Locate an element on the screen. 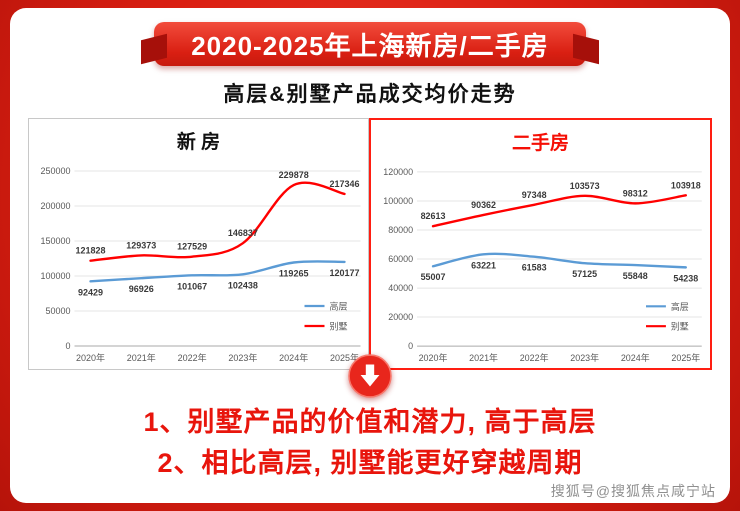 Image resolution: width=740 pixels, height=511 pixels. svg-text: 217346 is located at coordinates (344, 184).